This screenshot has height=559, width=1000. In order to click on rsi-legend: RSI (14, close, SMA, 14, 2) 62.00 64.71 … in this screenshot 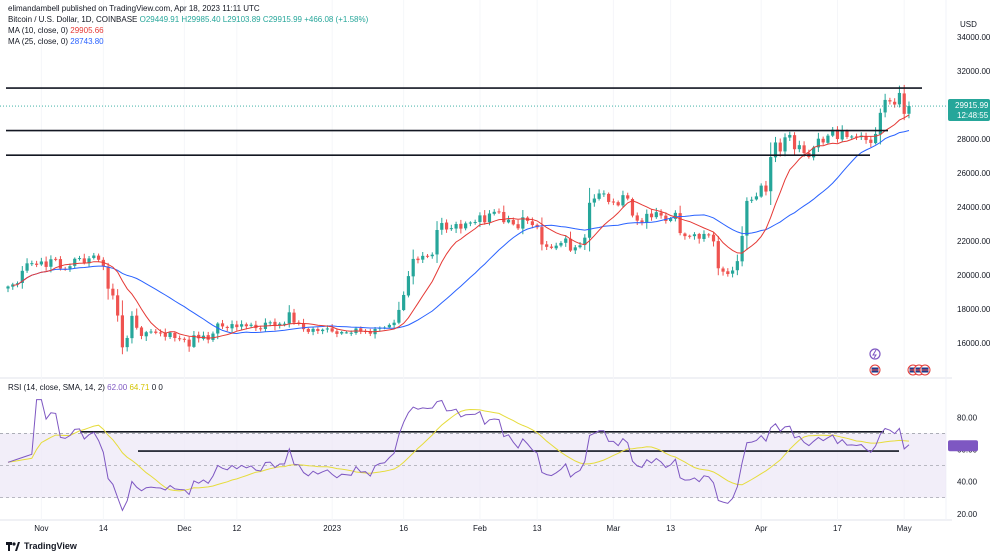, I will do `click(85, 387)`.